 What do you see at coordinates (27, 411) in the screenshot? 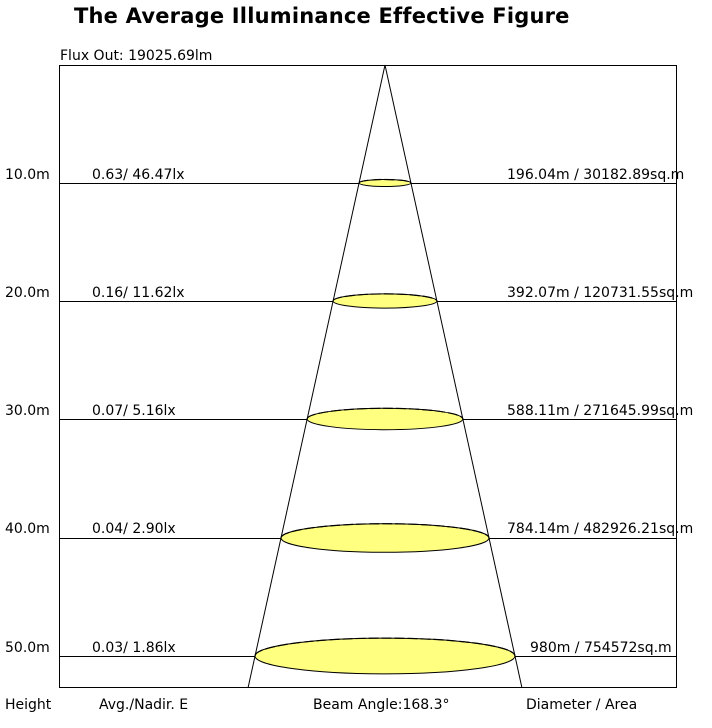
I see `height-label: 30.0m` at bounding box center [27, 411].